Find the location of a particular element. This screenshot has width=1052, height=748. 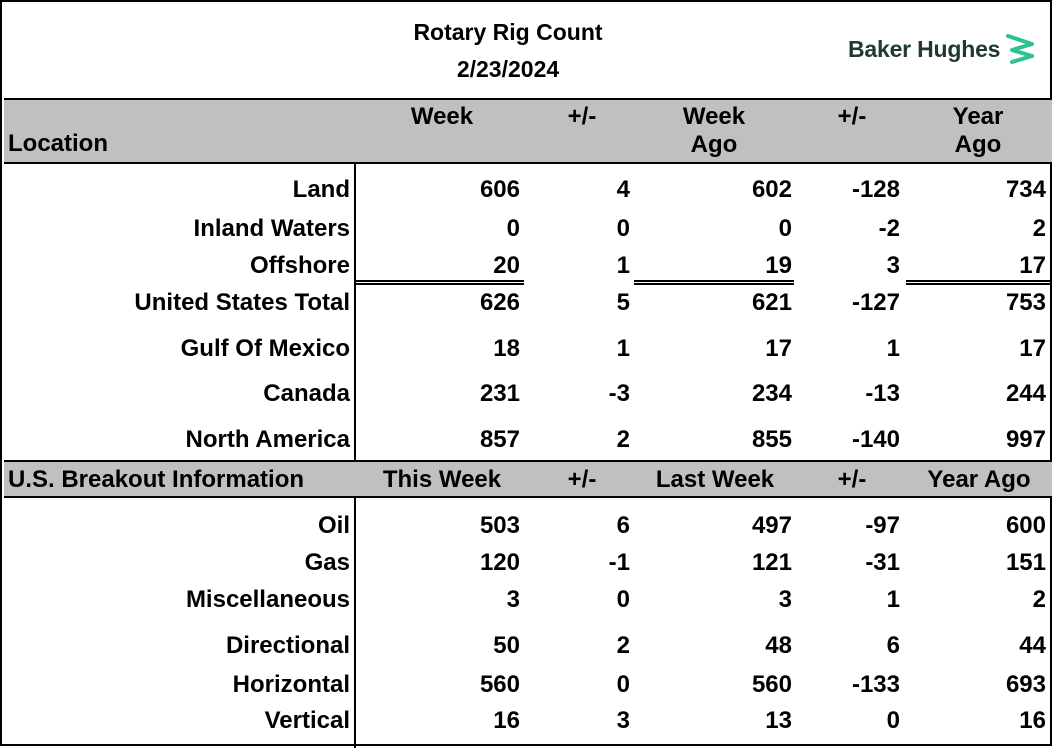

last-week-header: Last Week is located at coordinates (715, 479).